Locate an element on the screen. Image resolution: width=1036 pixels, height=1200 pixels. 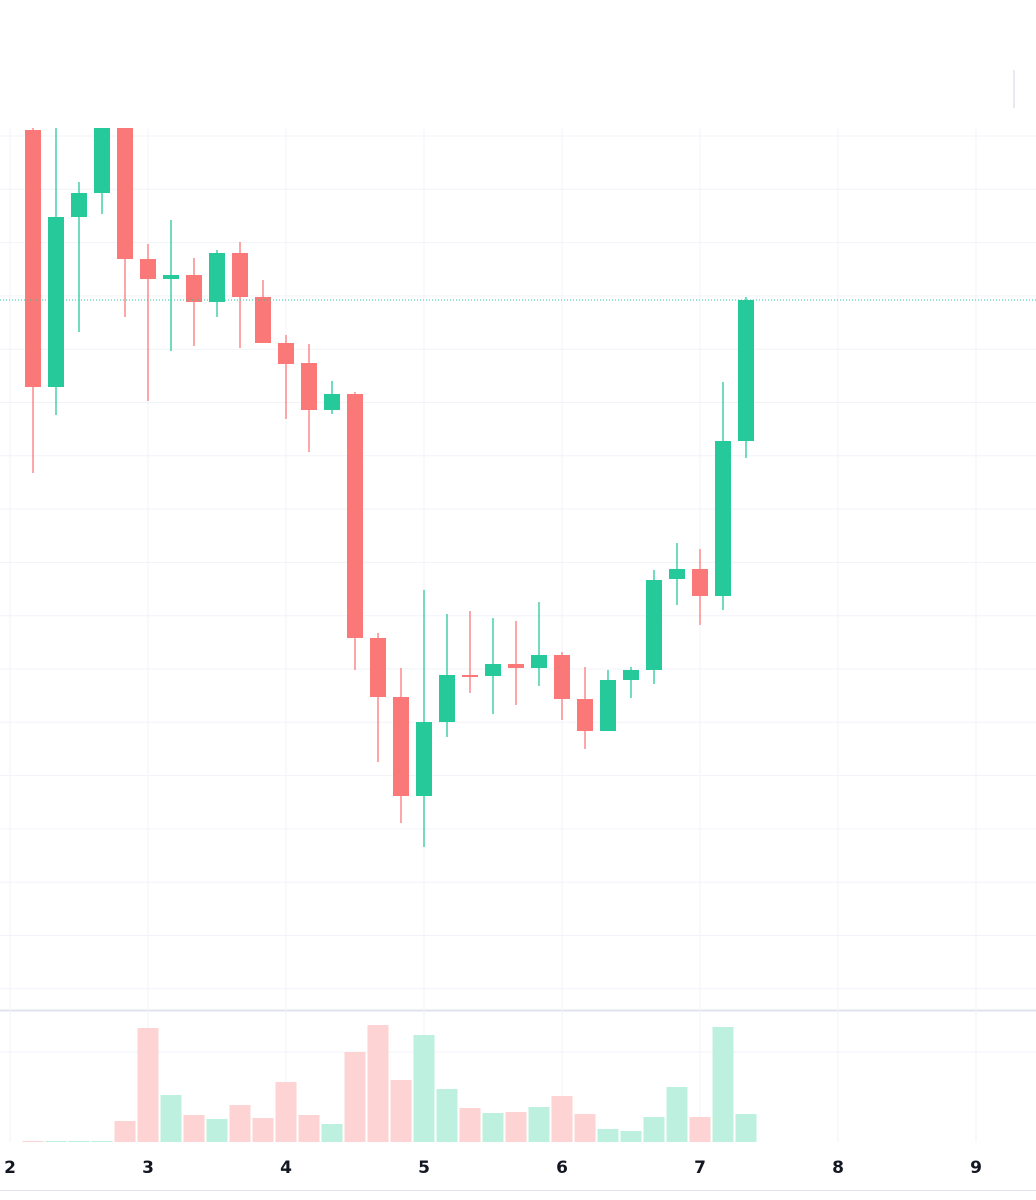
x-tick-label: 5 is located at coordinates (424, 1168).